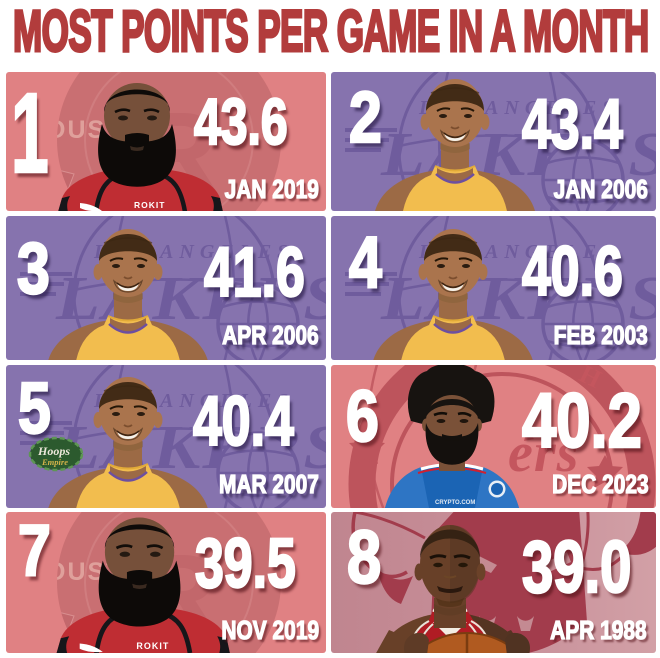 This screenshot has width=660, height=658. I want to click on svg-text: CRYPTO.COM, so click(455, 503).